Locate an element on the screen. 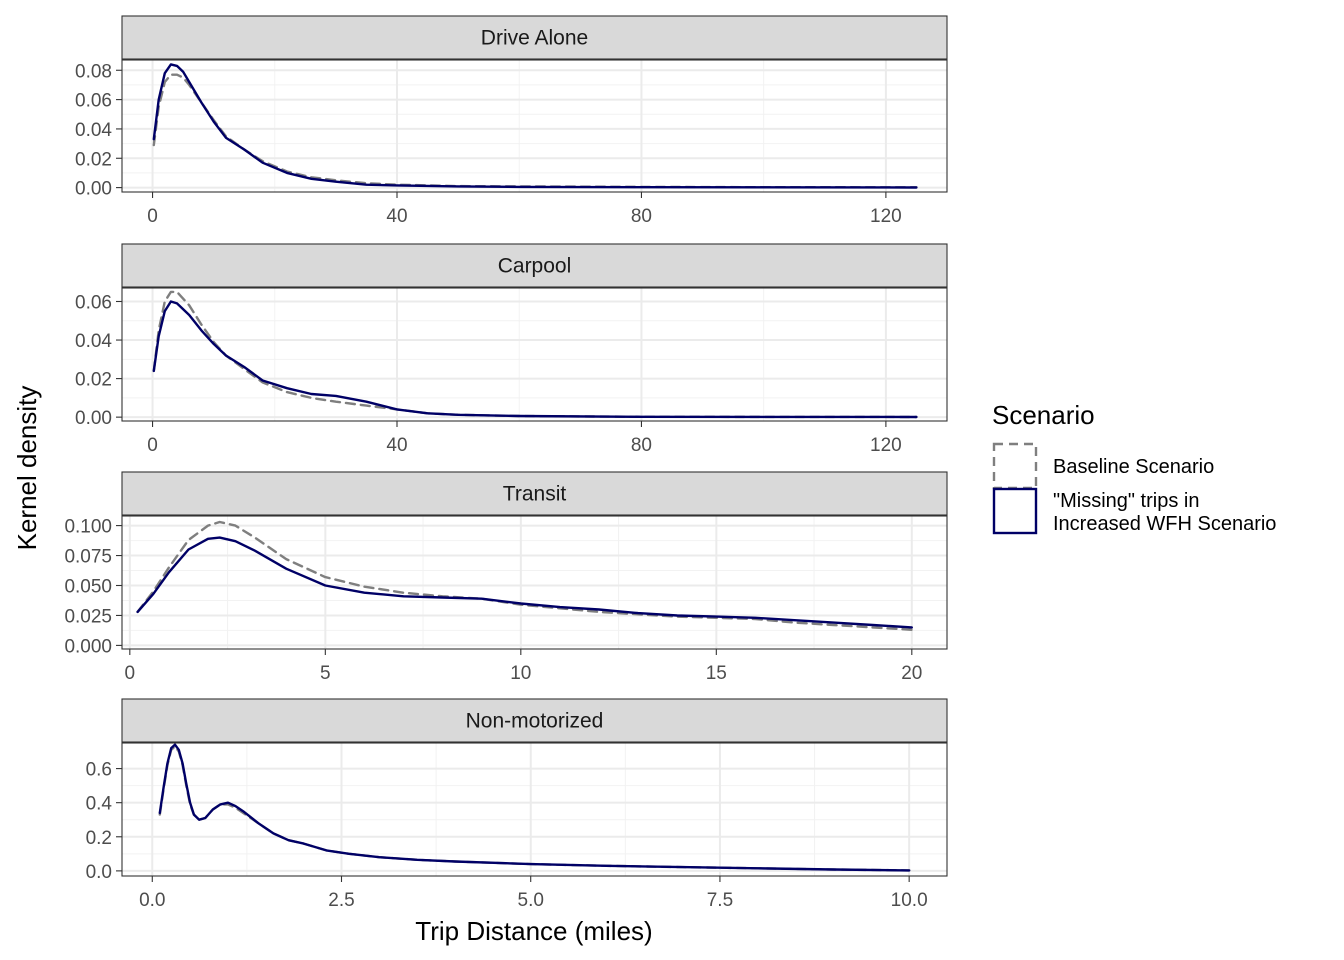 The height and width of the screenshot is (960, 1344). x-tick-label: 5.0 is located at coordinates (531, 900).